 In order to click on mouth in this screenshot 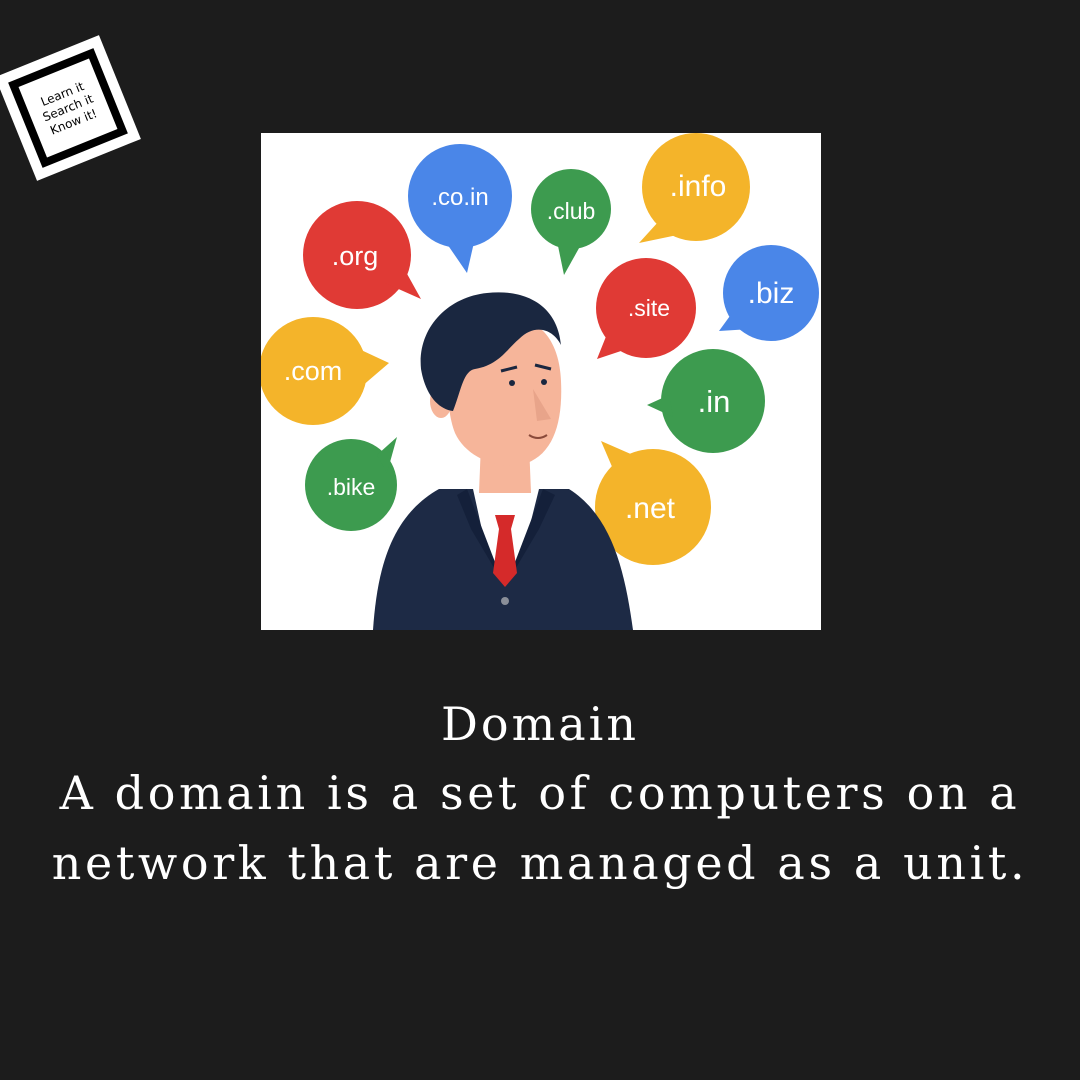, I will do `click(538, 436)`.